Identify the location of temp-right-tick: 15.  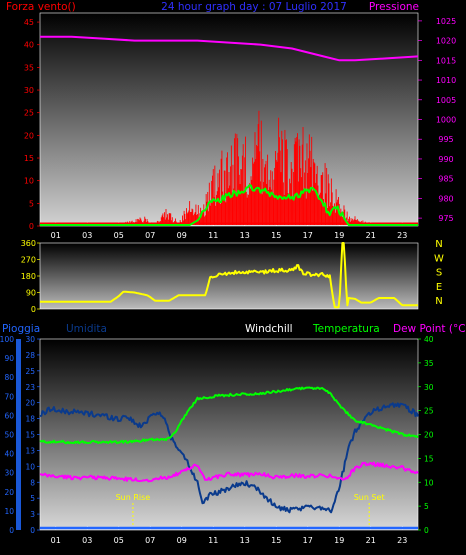
(429, 458).